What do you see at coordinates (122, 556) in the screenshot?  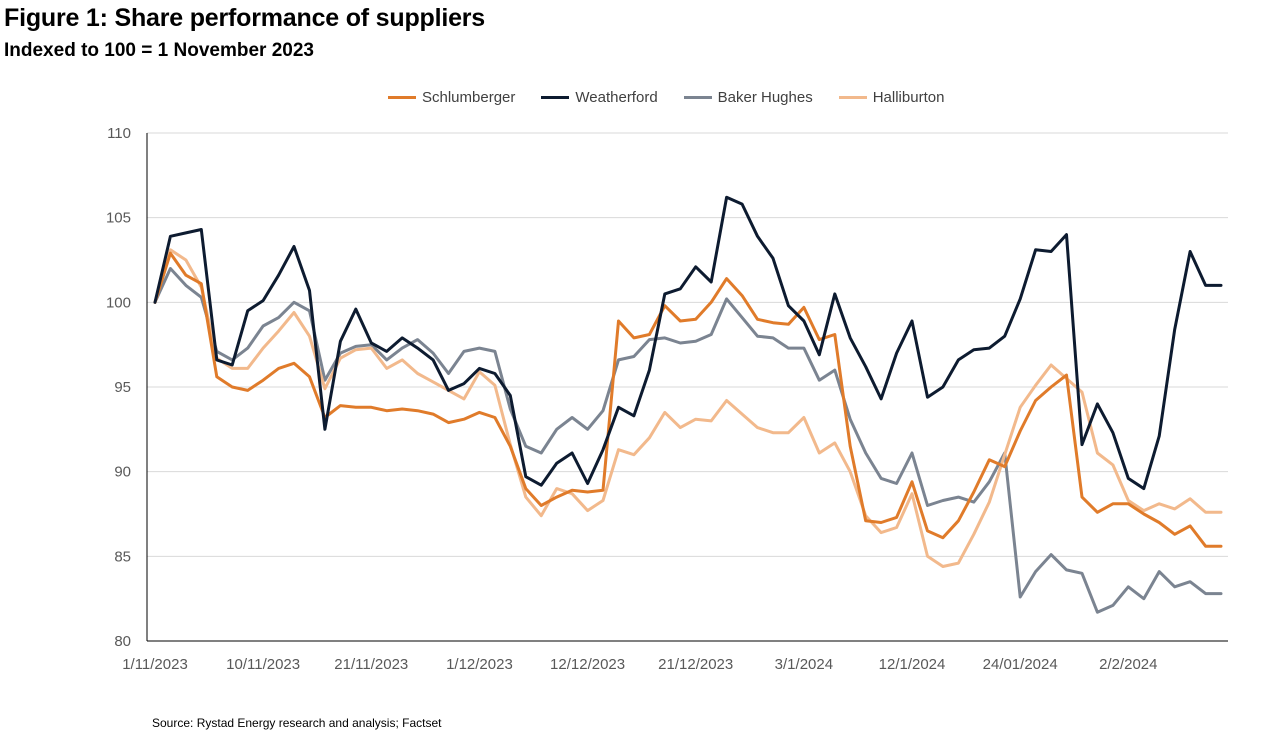 I see `y-tick-label-85: 85` at bounding box center [122, 556].